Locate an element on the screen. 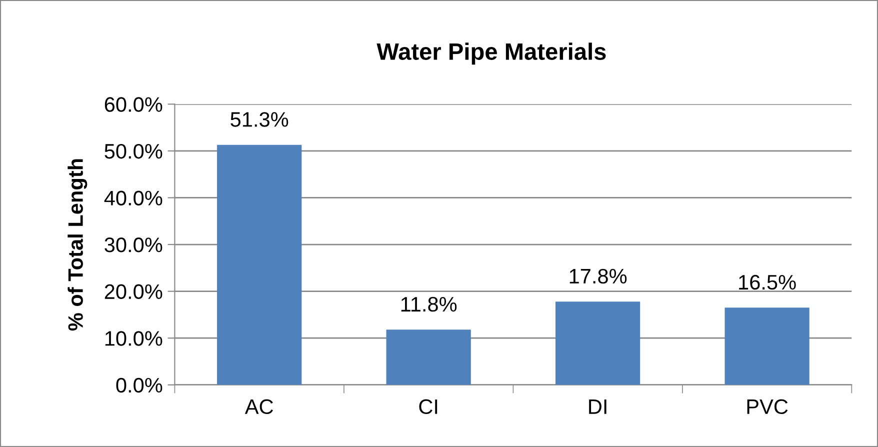 This screenshot has width=878, height=447. y-tick-label: 40.0% is located at coordinates (133, 198).